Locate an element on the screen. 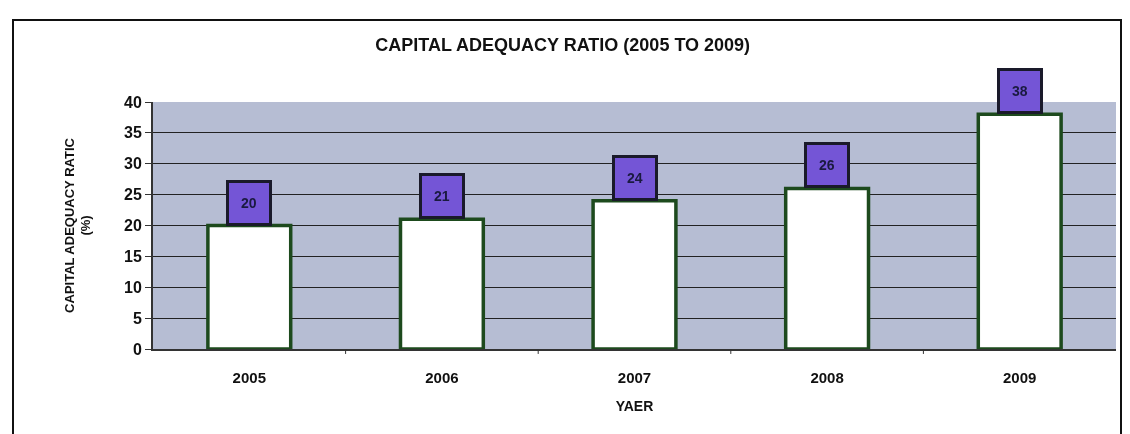  y-tick-label: 20 is located at coordinates (133, 226).